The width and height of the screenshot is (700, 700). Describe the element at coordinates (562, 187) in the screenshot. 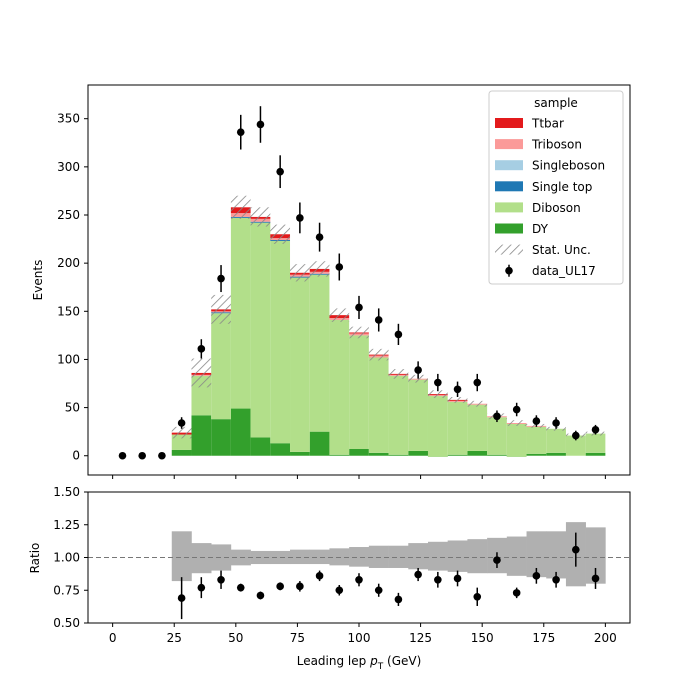

I see `legend-label: Single top` at that location.